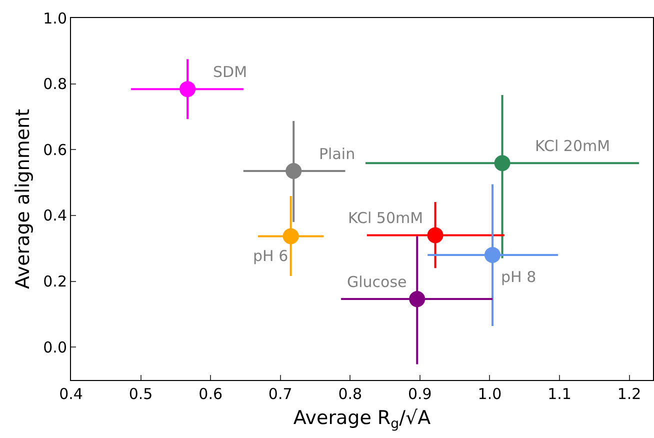 Image resolution: width=654 pixels, height=438 pixels. What do you see at coordinates (23, 199) in the screenshot?
I see `y-axis-title: Average alignment` at bounding box center [23, 199].